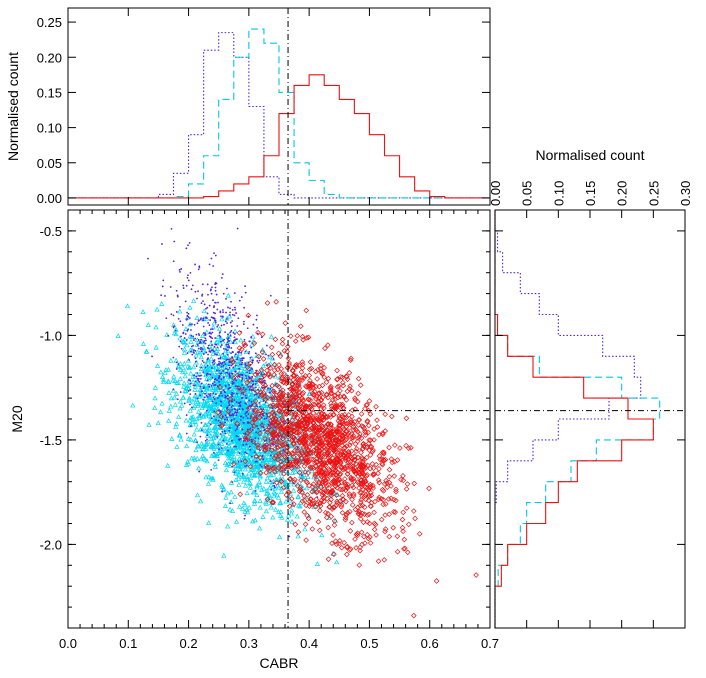 The image size is (706, 678). What do you see at coordinates (369, 643) in the screenshot?
I see `x-tick-label: 0.5` at bounding box center [369, 643].